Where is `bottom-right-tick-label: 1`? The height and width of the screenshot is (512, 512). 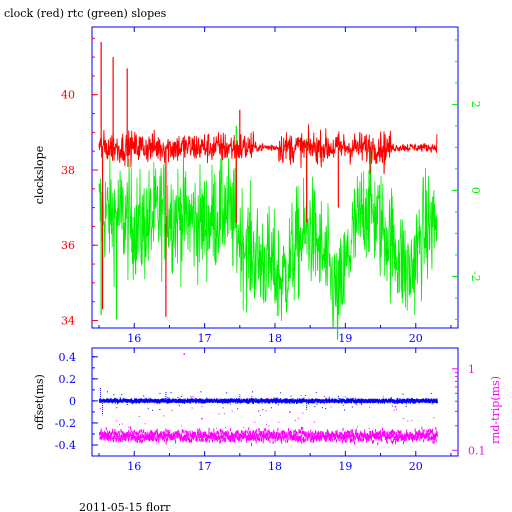 bottom-right-tick-label: 1 is located at coordinates (471, 369).